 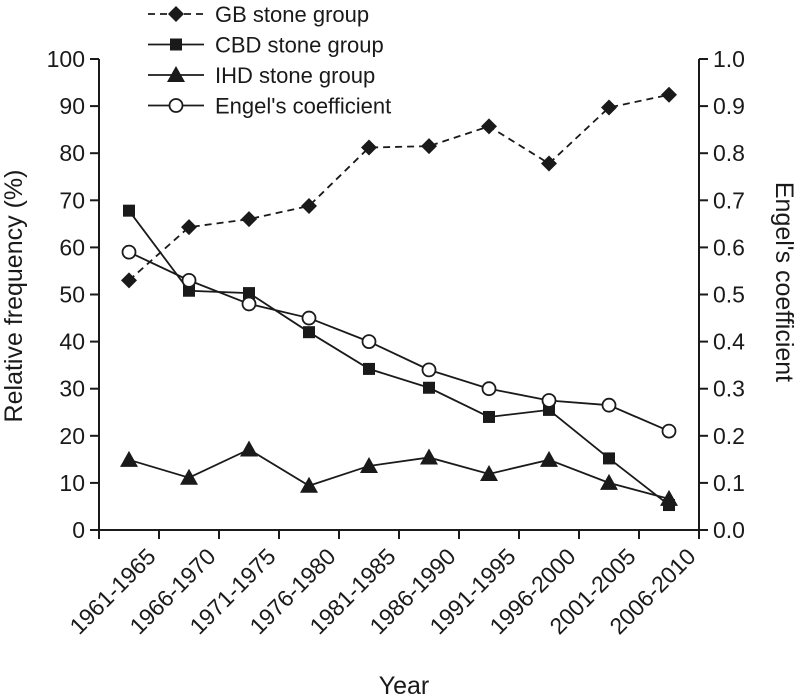 I want to click on y-axis-title: Relative frequency (%), so click(x=14, y=296).